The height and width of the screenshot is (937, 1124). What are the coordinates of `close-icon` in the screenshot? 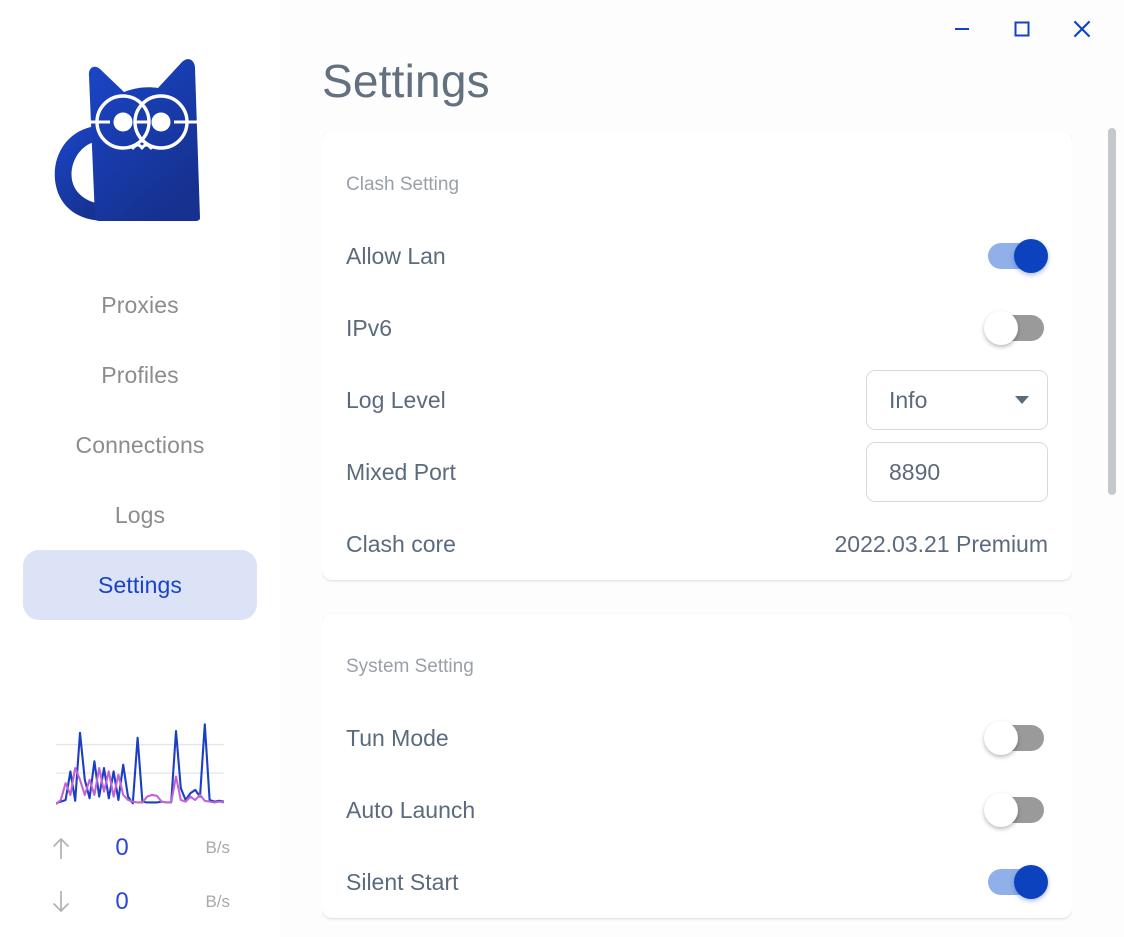 It's located at (1082, 29).